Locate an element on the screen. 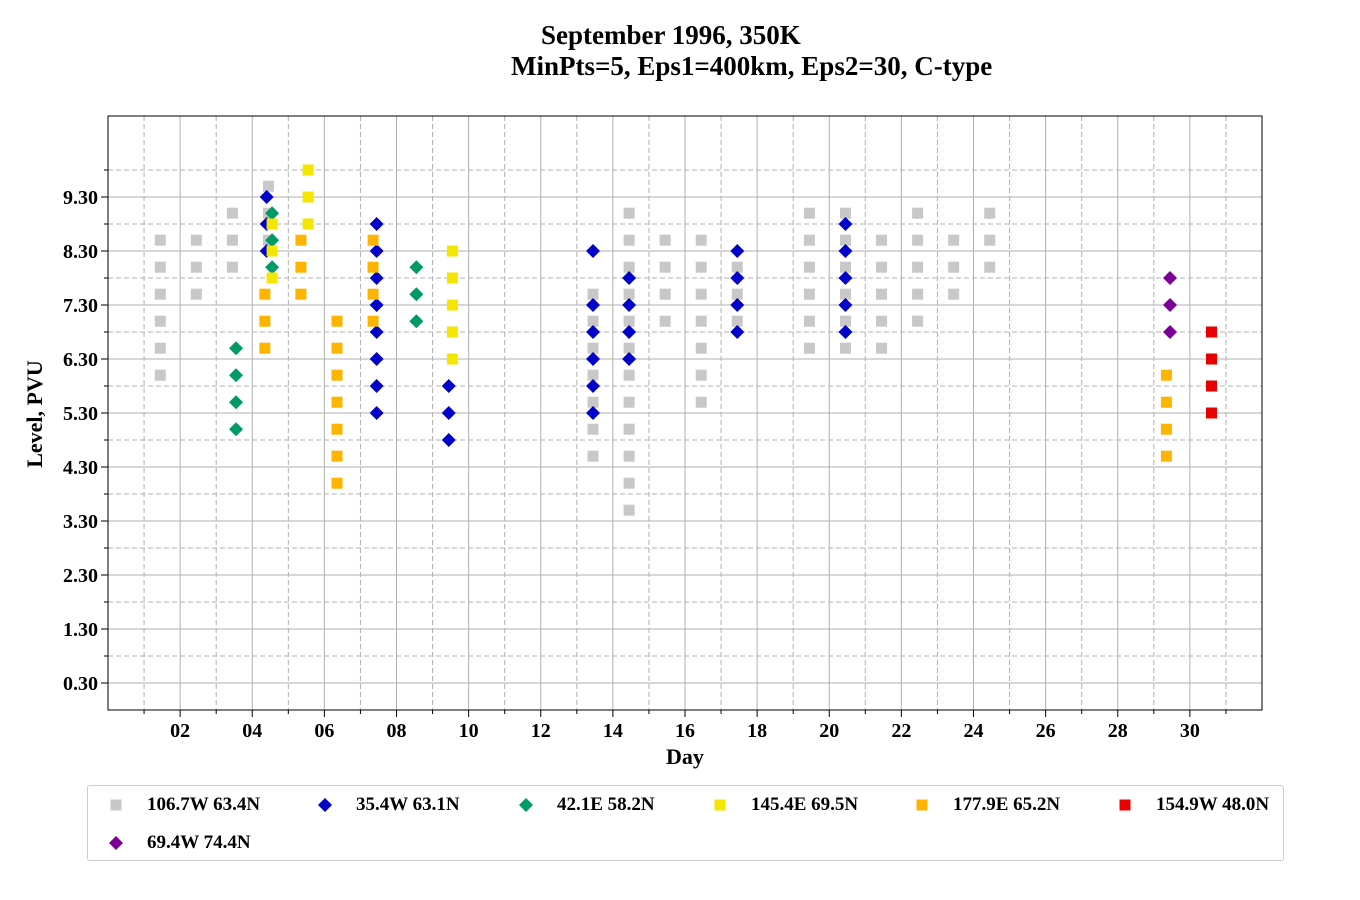 The width and height of the screenshot is (1360, 900). legend-entry: 42.1E 58.2N is located at coordinates (585, 805).